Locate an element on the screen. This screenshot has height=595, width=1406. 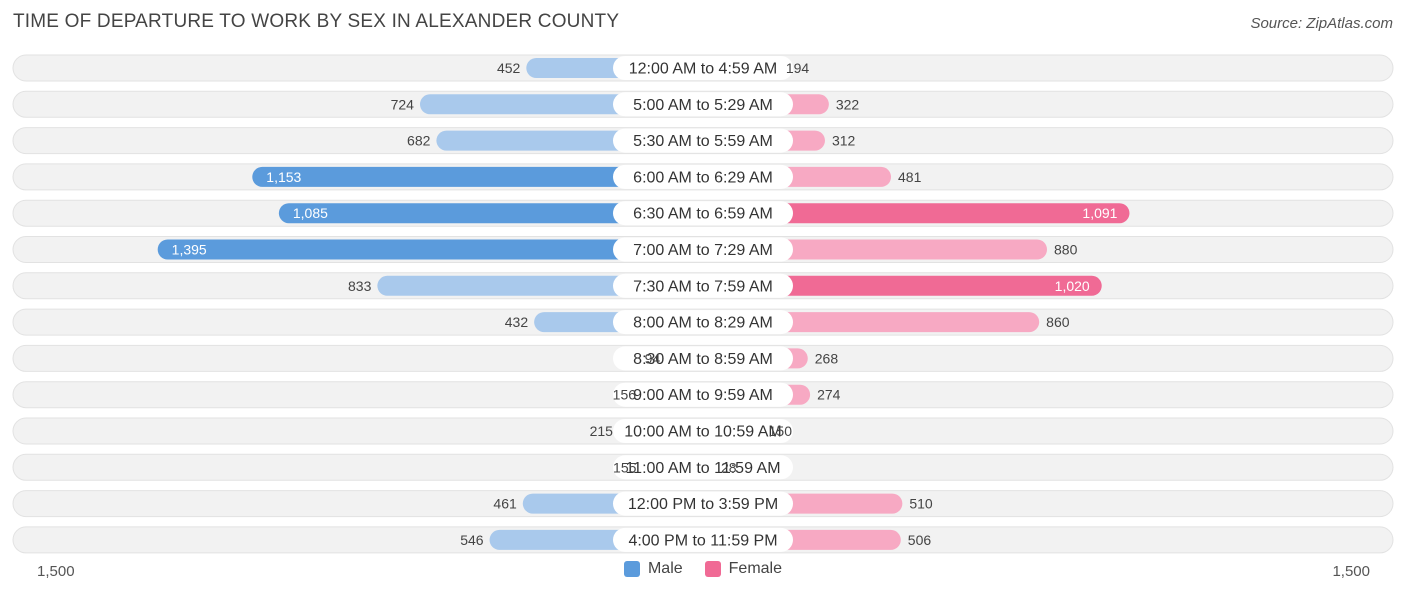
chart-row: 12:00 PM to 3:59 PM 461 510 is located at coordinates (703, 504).